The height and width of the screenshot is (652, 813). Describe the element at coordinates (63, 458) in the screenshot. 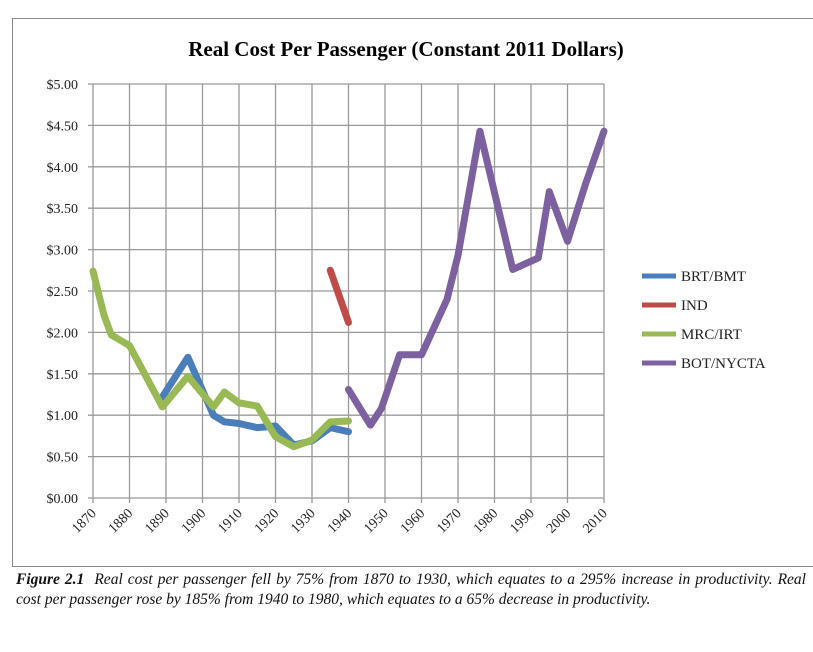

I see `y-tick-label: $0.50` at that location.